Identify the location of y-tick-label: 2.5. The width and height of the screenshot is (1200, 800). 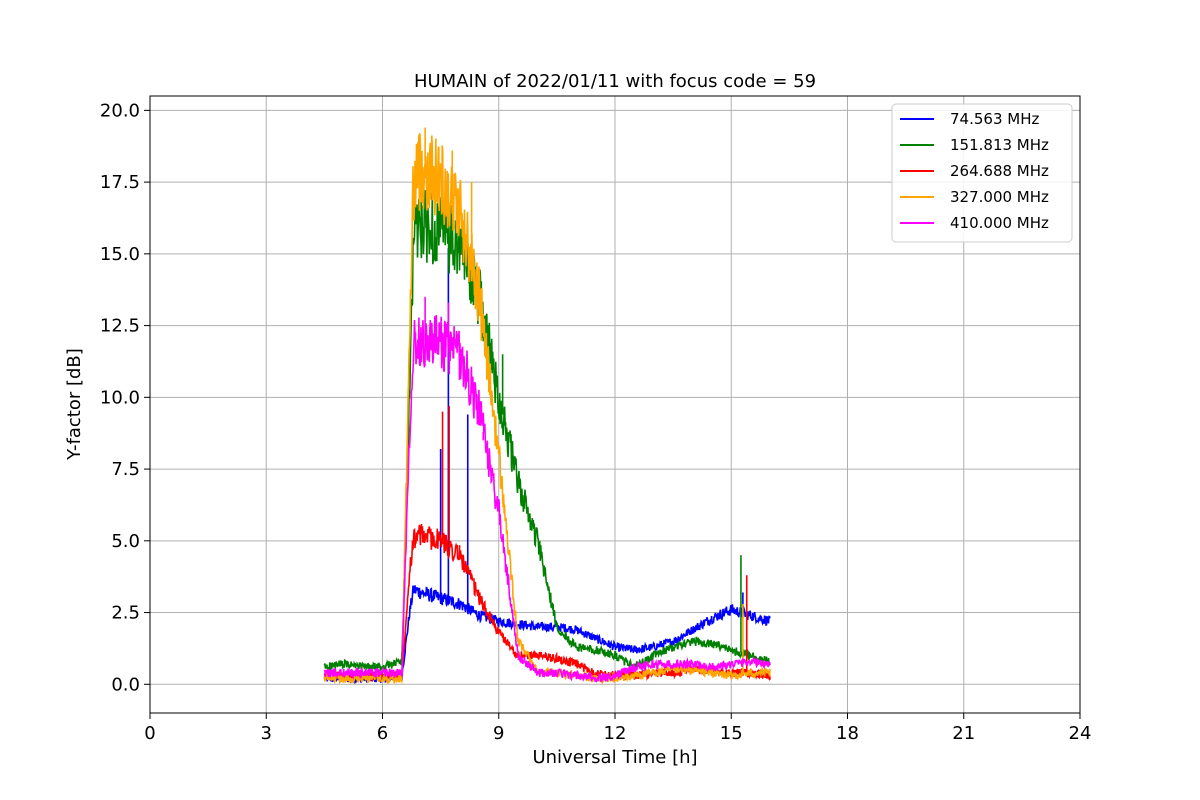
(125, 613).